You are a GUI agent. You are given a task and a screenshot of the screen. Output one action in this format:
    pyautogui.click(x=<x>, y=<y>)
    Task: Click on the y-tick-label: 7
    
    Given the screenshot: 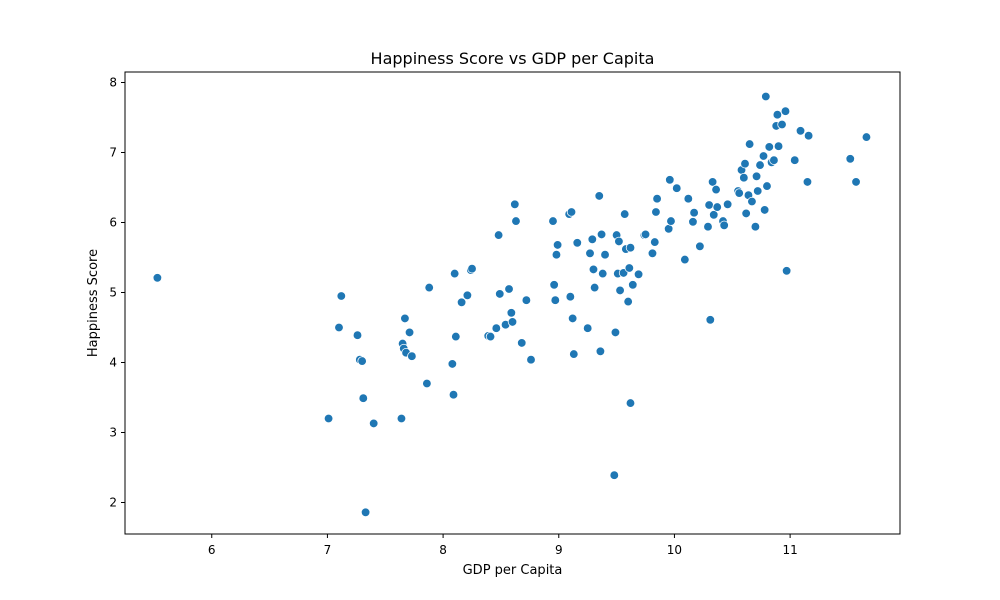 What is the action you would take?
    pyautogui.click(x=113, y=153)
    